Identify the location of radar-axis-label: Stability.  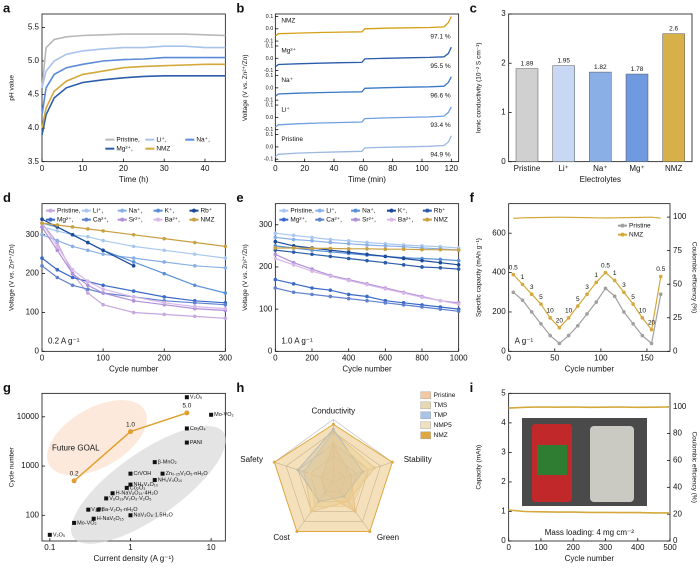
(418, 459).